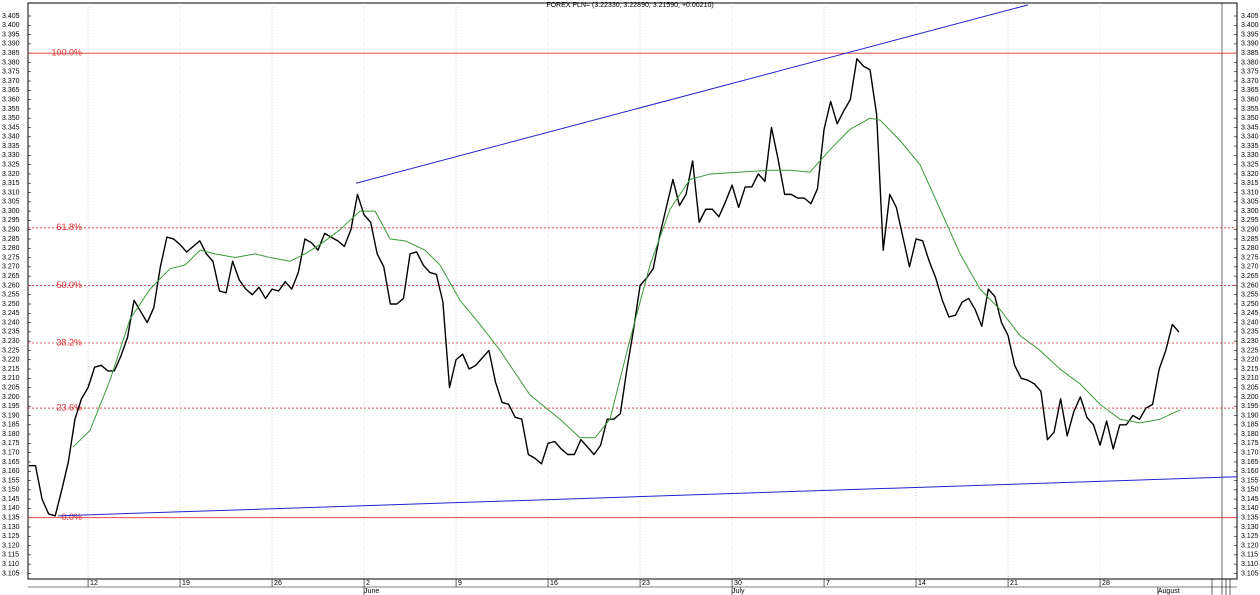 The height and width of the screenshot is (595, 1260). What do you see at coordinates (1249, 555) in the screenshot?
I see `y-tick-label: 3.115` at bounding box center [1249, 555].